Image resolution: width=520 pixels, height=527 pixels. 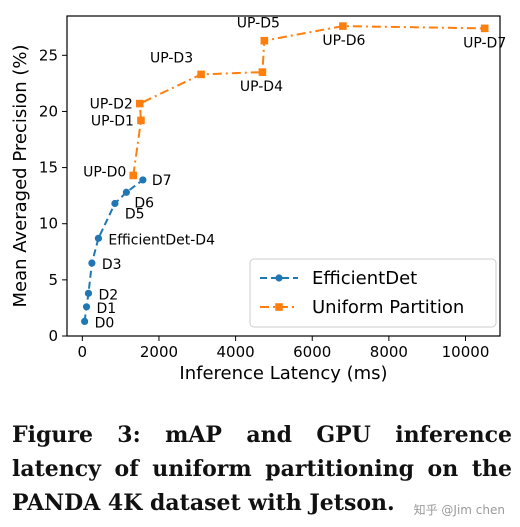 I want to click on y-tick-label: 15, so click(x=48, y=168).